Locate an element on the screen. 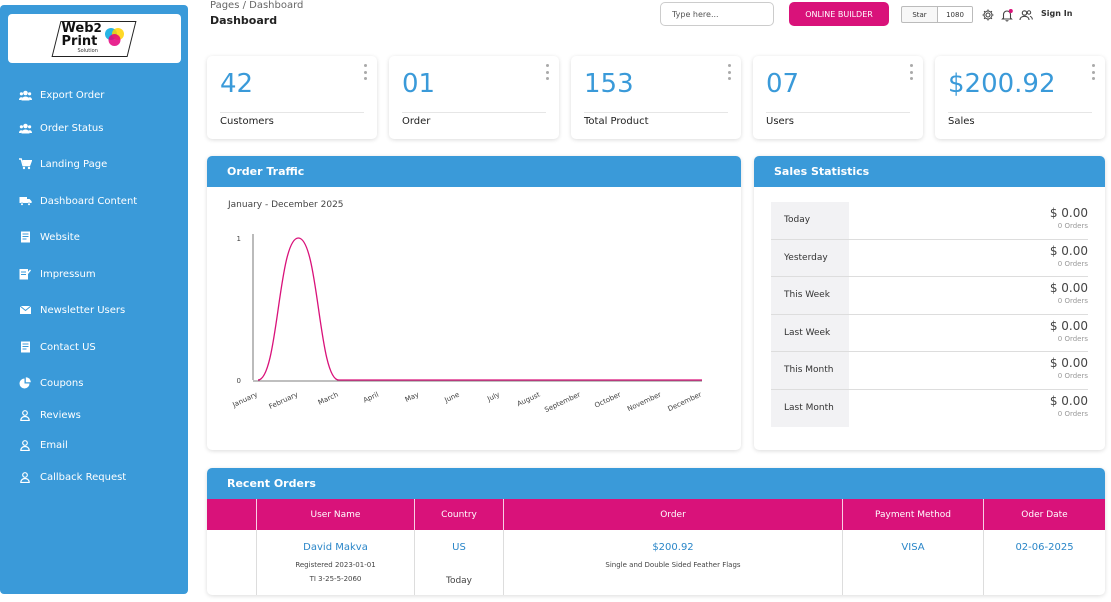 This screenshot has width=1111, height=602. sidebar-item-coupons: Coupons is located at coordinates (50, 383).